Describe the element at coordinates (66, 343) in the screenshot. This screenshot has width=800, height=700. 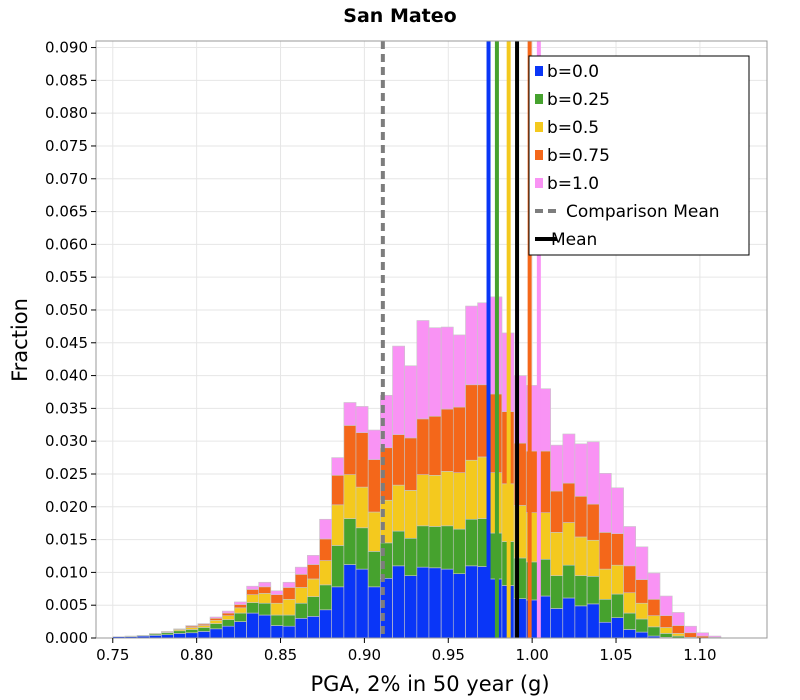
I see `y-tick-label: 0.045` at that location.